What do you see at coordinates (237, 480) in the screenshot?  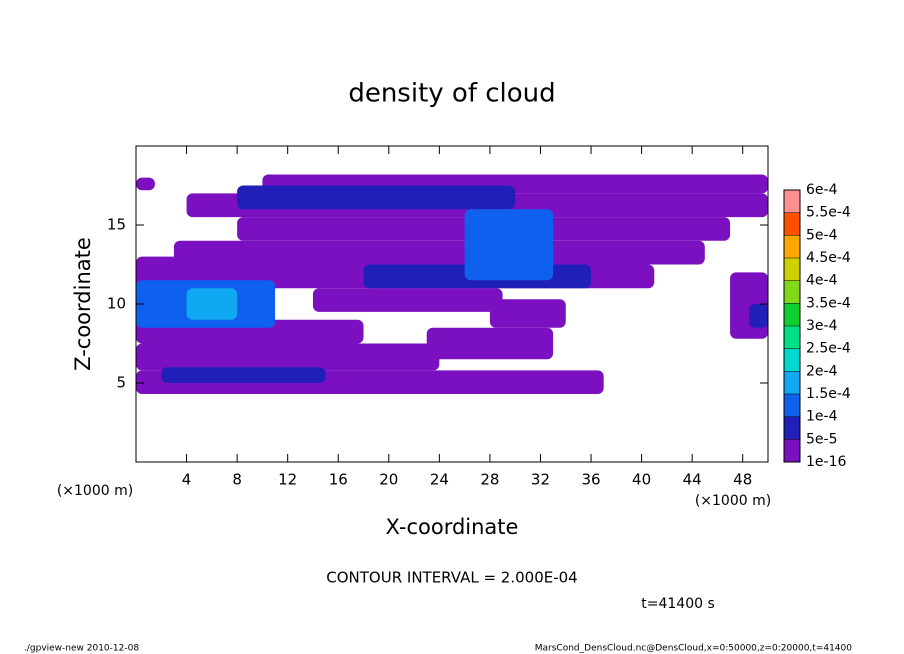 I see `x-tick-label: 8` at bounding box center [237, 480].